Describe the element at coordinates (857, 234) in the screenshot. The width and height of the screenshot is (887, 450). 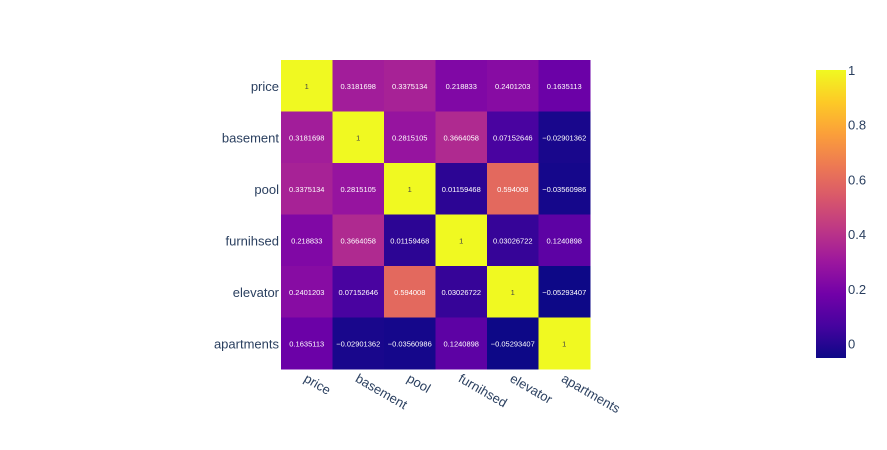
I see `colorbar-tick-label: 0.4` at that location.